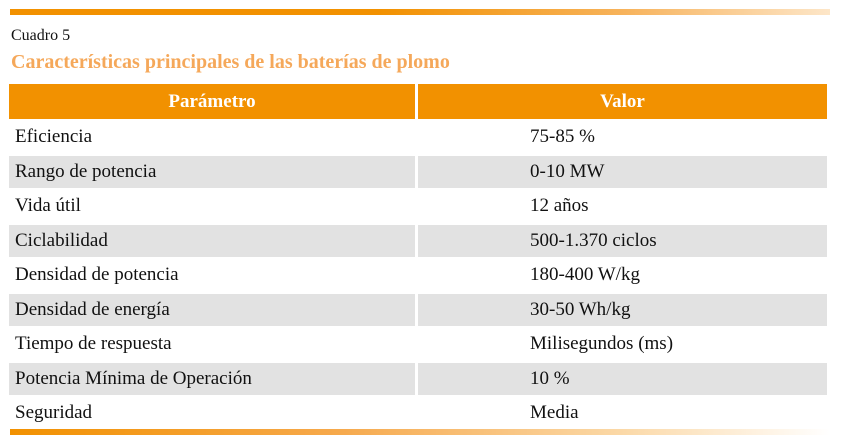  Describe the element at coordinates (41, 35) in the screenshot. I see `table-caption: Cuadro 5` at that location.